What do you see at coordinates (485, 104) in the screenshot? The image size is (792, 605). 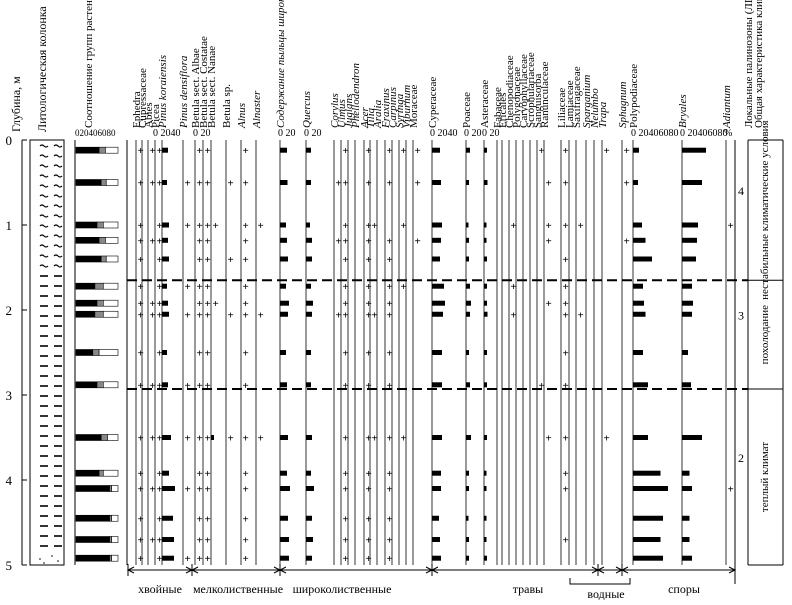 I see `taxon-label-28: Asteraceae` at bounding box center [485, 104].